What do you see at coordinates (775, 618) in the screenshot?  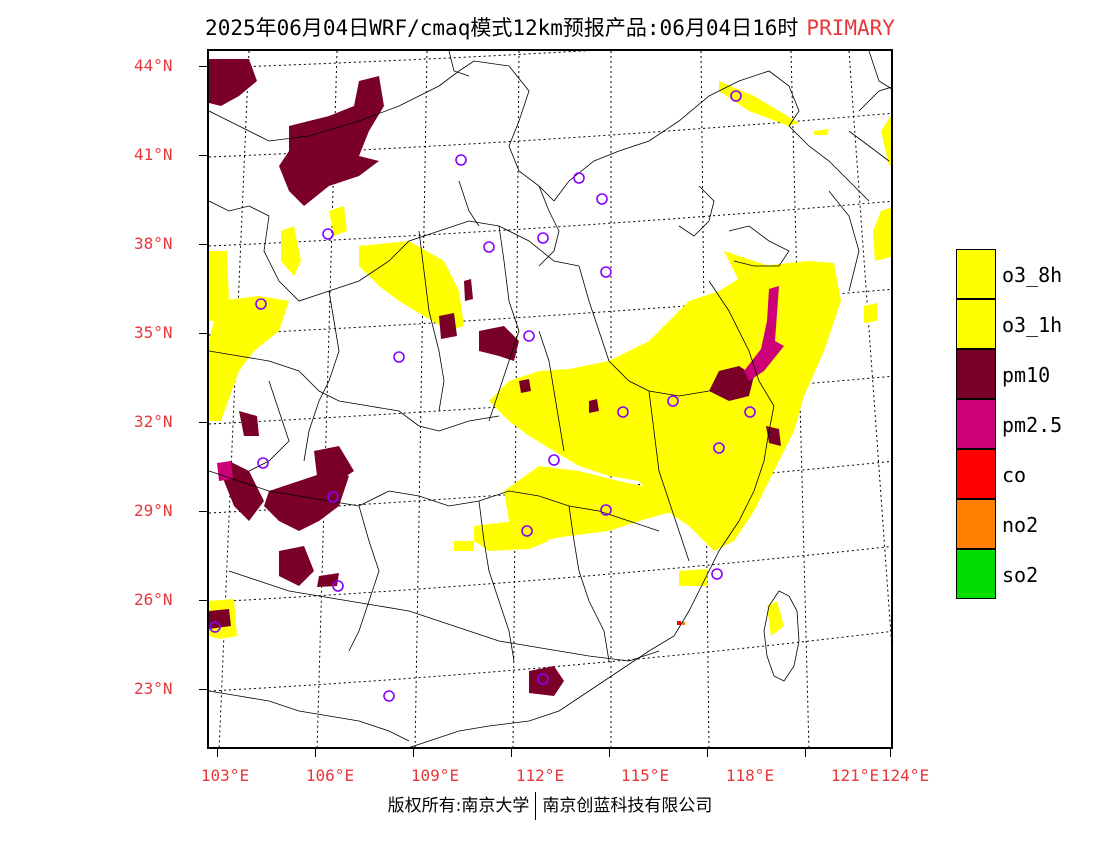 I see `o3-taiwan` at bounding box center [775, 618].